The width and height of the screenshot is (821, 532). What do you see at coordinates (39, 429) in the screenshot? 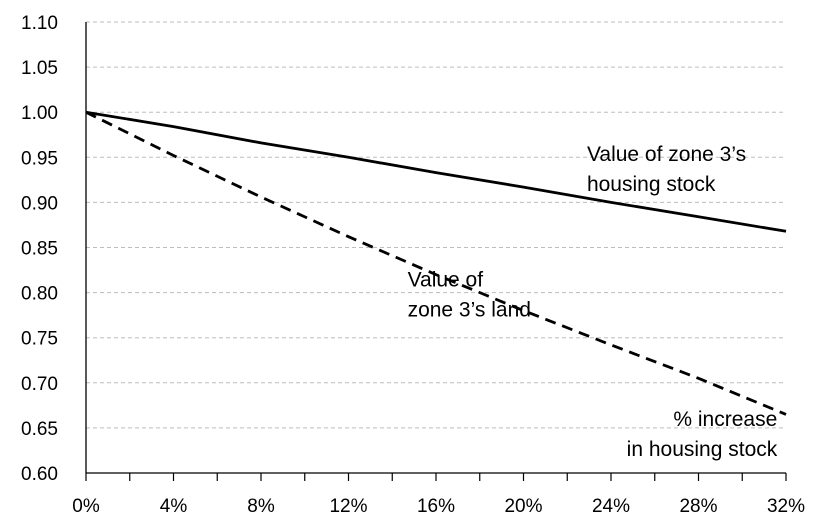
I see `y-tick-label: 0.65` at bounding box center [39, 429].